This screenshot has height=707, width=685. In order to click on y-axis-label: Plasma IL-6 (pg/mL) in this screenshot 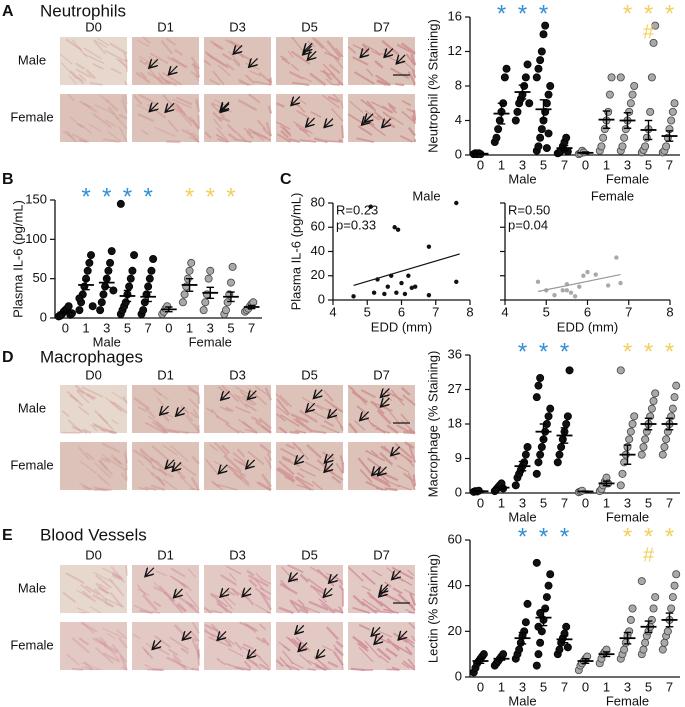, I will do `click(295, 252)`.